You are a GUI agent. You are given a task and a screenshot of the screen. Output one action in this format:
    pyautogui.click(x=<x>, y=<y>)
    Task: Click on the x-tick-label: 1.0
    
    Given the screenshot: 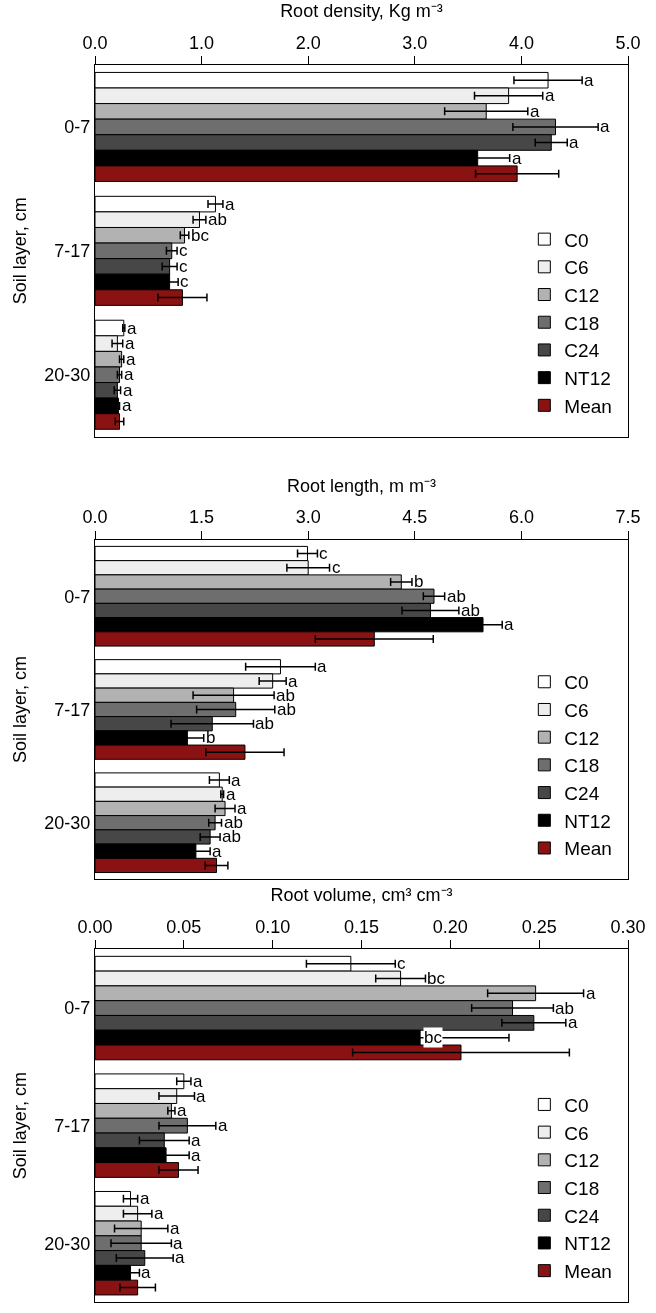 What is the action you would take?
    pyautogui.click(x=202, y=42)
    